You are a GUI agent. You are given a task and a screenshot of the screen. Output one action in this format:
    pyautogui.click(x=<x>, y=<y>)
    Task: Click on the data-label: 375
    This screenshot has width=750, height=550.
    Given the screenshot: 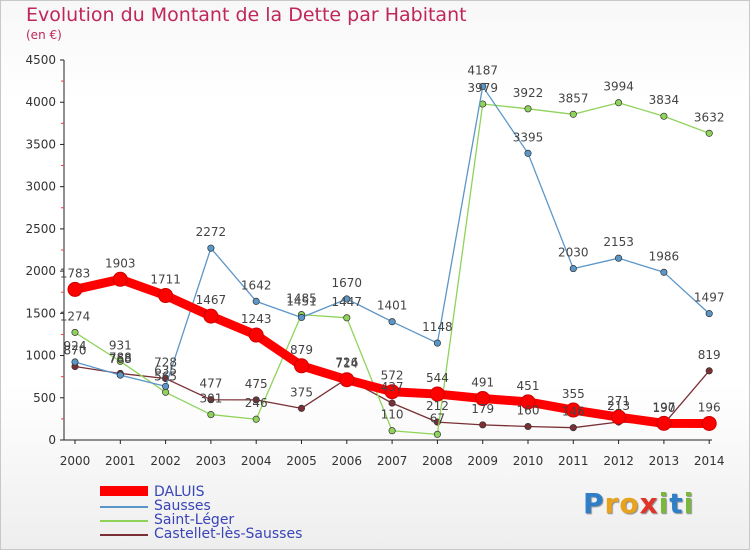 What is the action you would take?
    pyautogui.click(x=301, y=392)
    